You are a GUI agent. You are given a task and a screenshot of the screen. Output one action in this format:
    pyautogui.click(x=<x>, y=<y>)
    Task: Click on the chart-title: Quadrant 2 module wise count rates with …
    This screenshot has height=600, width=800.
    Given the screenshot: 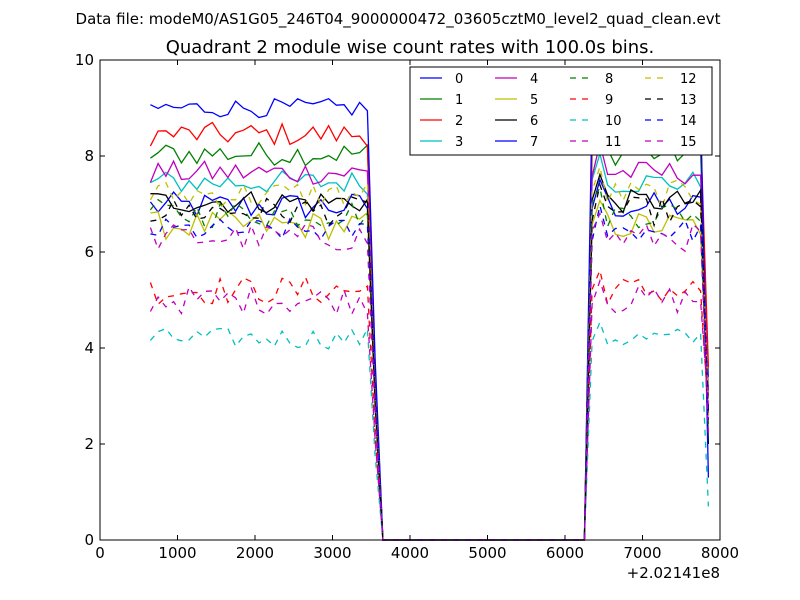 What is the action you would take?
    pyautogui.click(x=410, y=47)
    